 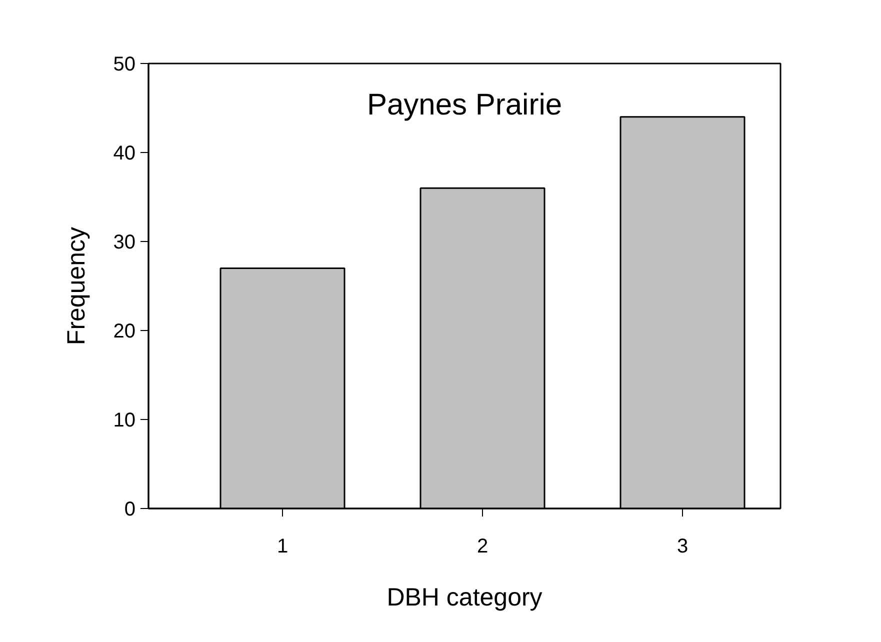 What do you see at coordinates (124, 331) in the screenshot?
I see `y-tick-label: 20` at bounding box center [124, 331].